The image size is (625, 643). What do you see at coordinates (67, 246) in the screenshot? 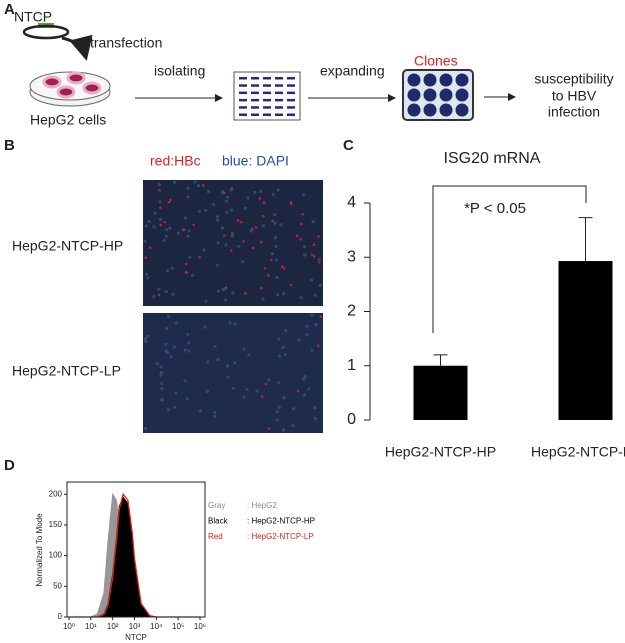
I see `row-label: HepG2-NTCP-HP` at bounding box center [67, 246].